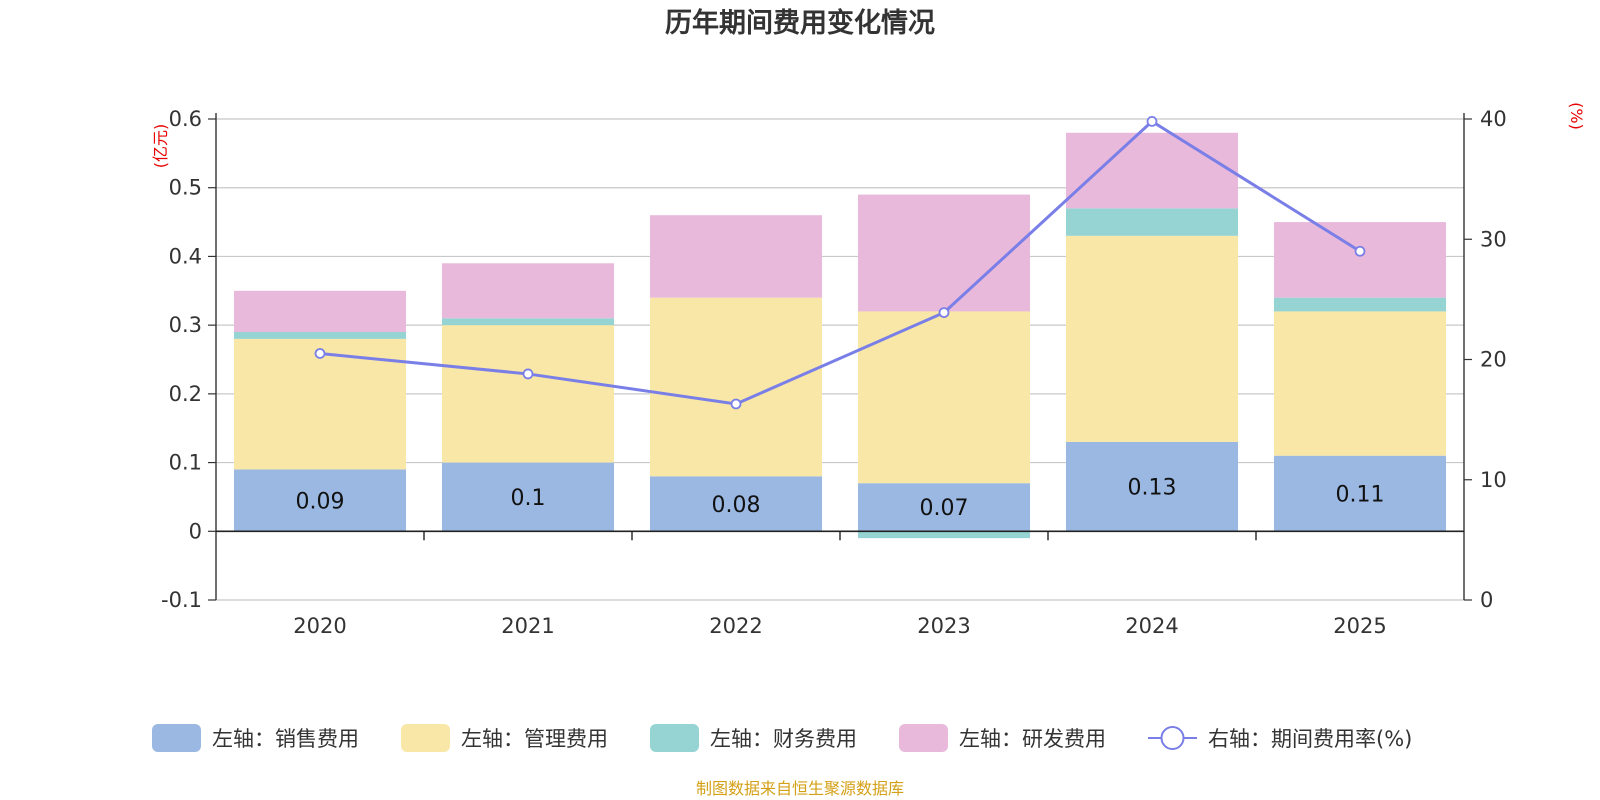  I want to click on left-tick-label: 0.1, so click(185, 463).